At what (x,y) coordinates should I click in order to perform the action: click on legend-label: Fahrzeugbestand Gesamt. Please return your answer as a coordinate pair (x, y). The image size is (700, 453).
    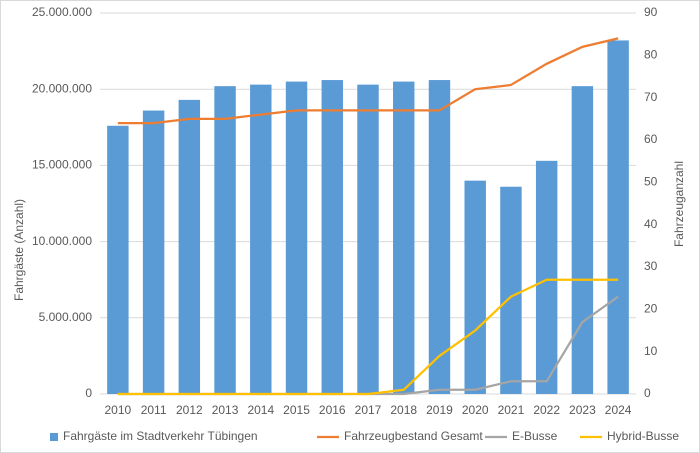
    Looking at the image, I should click on (413, 436).